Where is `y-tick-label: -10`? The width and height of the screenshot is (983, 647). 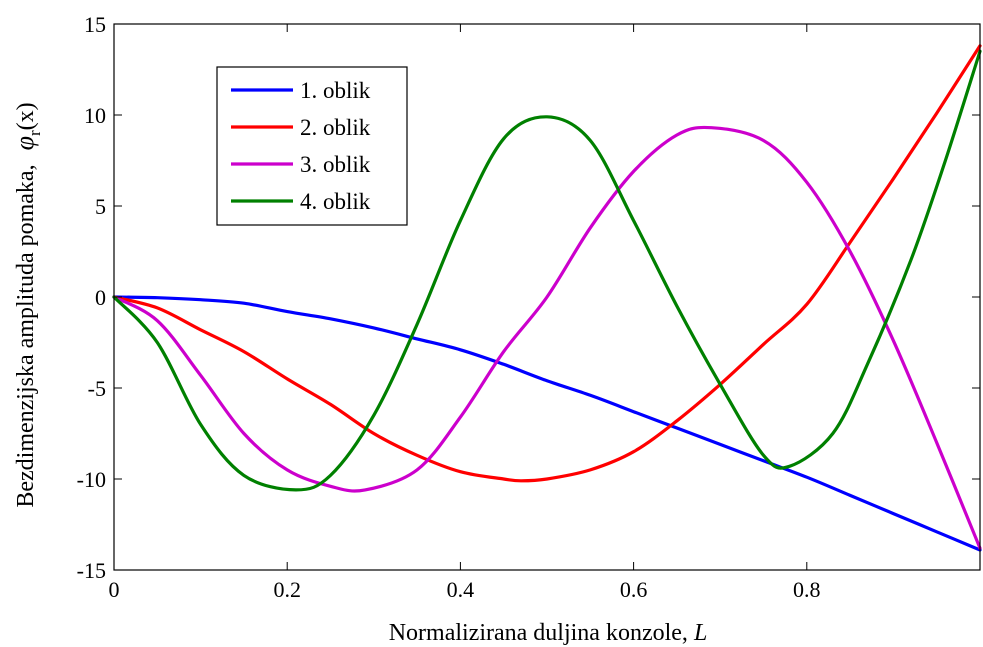
y-tick-label: -10 is located at coordinates (91, 479).